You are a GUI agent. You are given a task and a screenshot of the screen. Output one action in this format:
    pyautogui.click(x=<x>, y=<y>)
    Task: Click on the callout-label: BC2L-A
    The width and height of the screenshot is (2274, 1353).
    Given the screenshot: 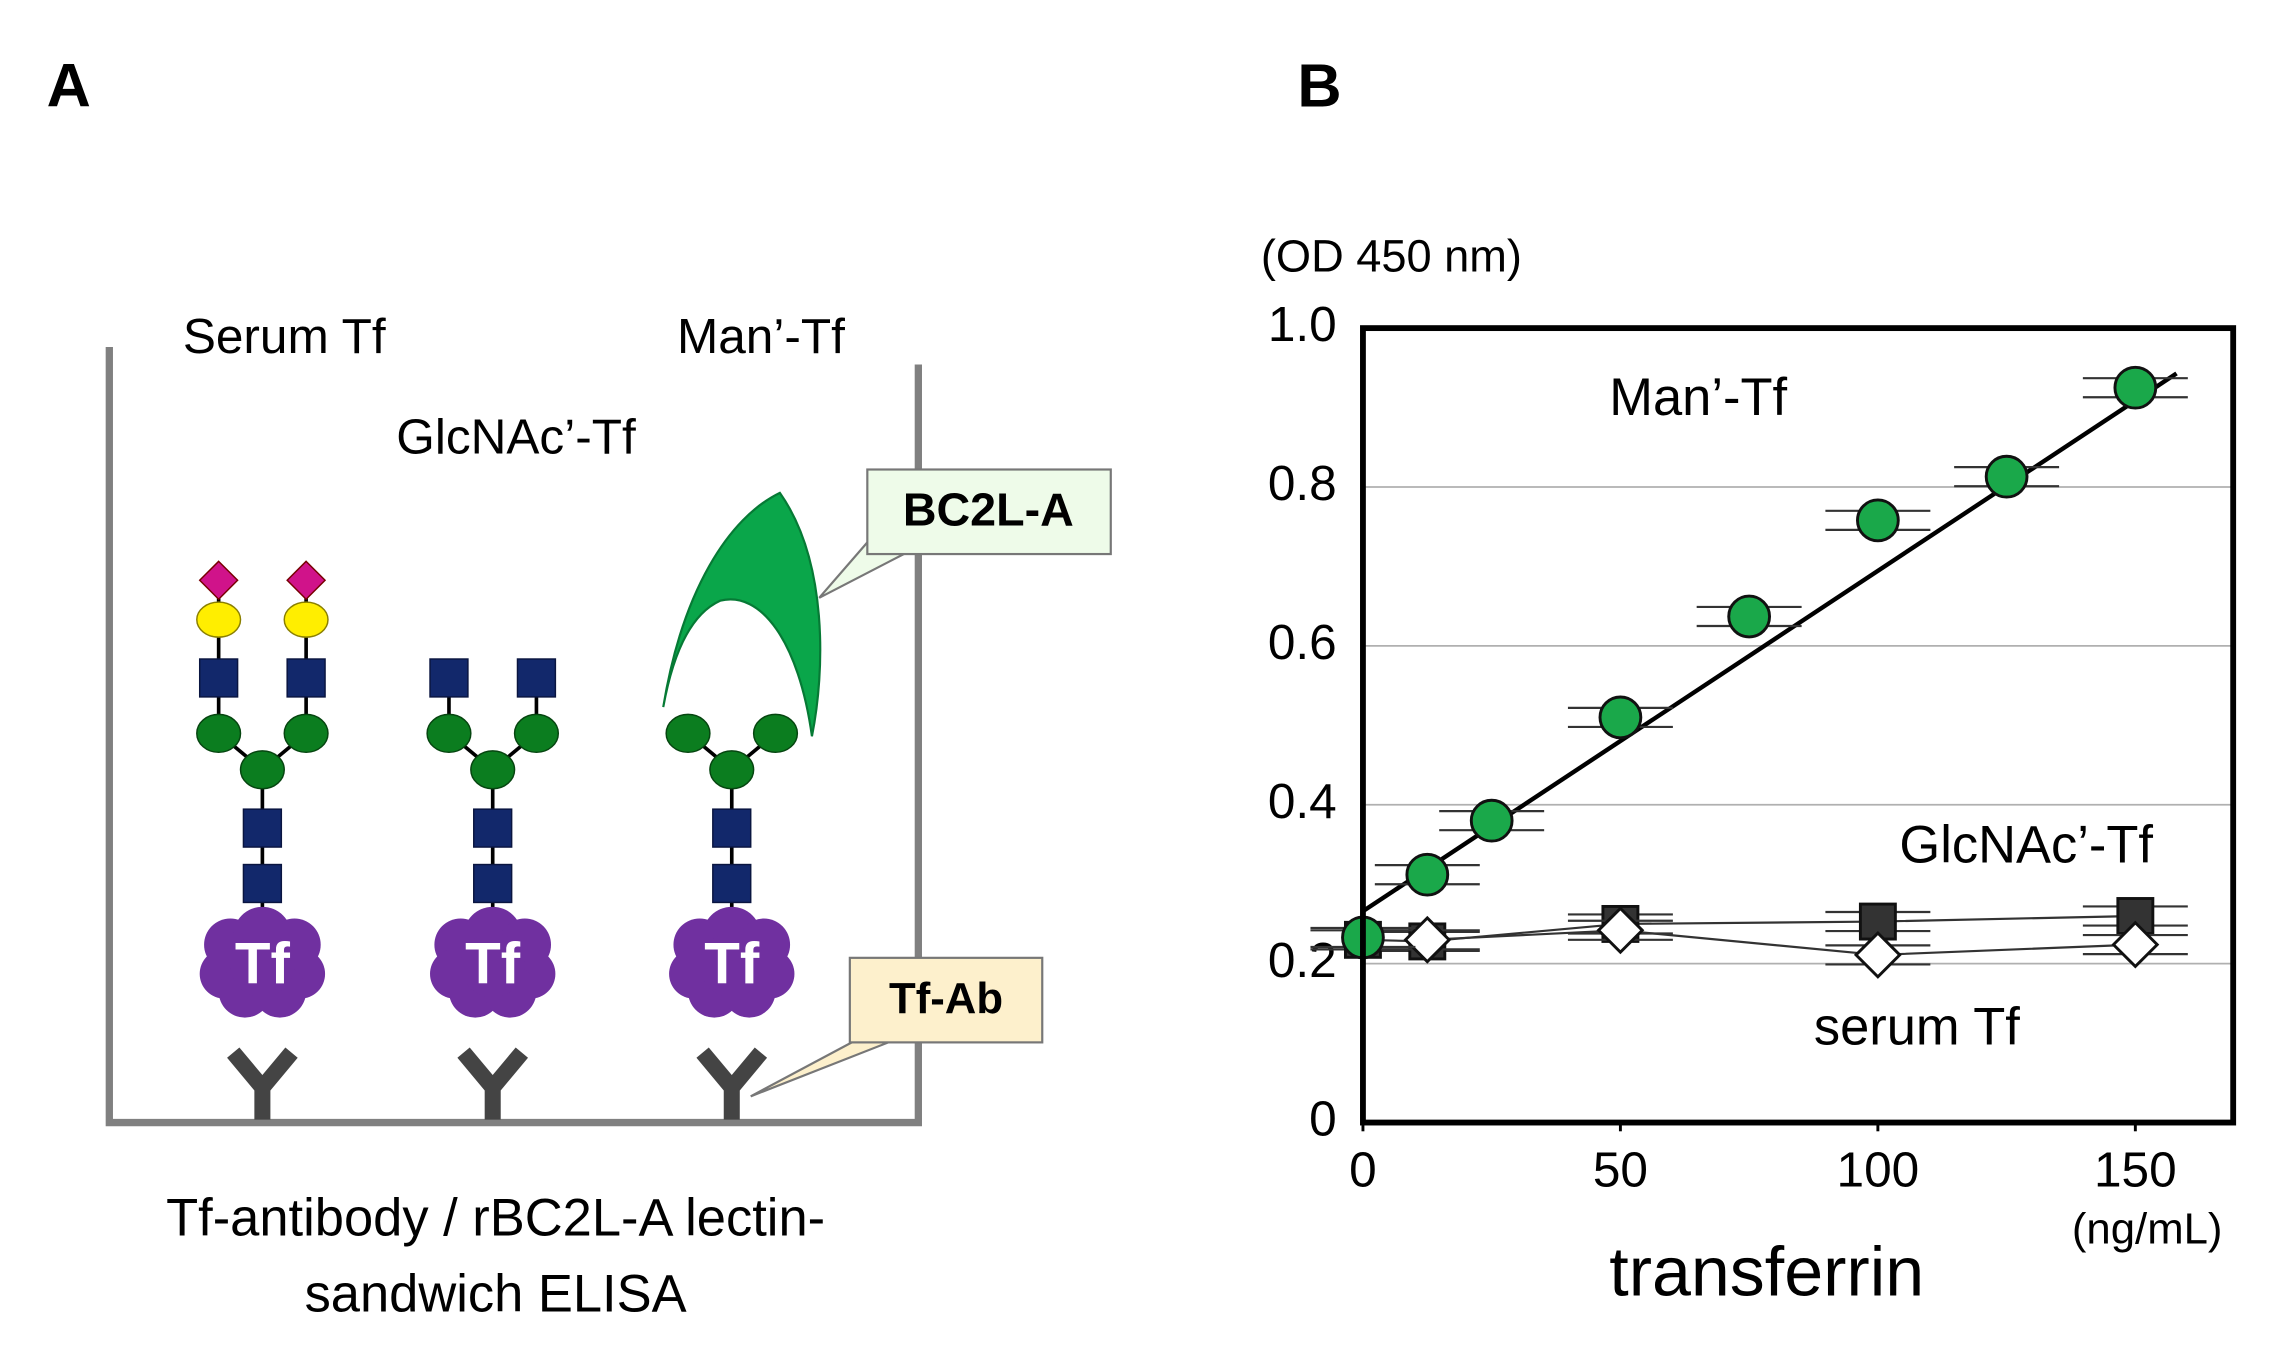 What is the action you would take?
    pyautogui.click(x=988, y=510)
    